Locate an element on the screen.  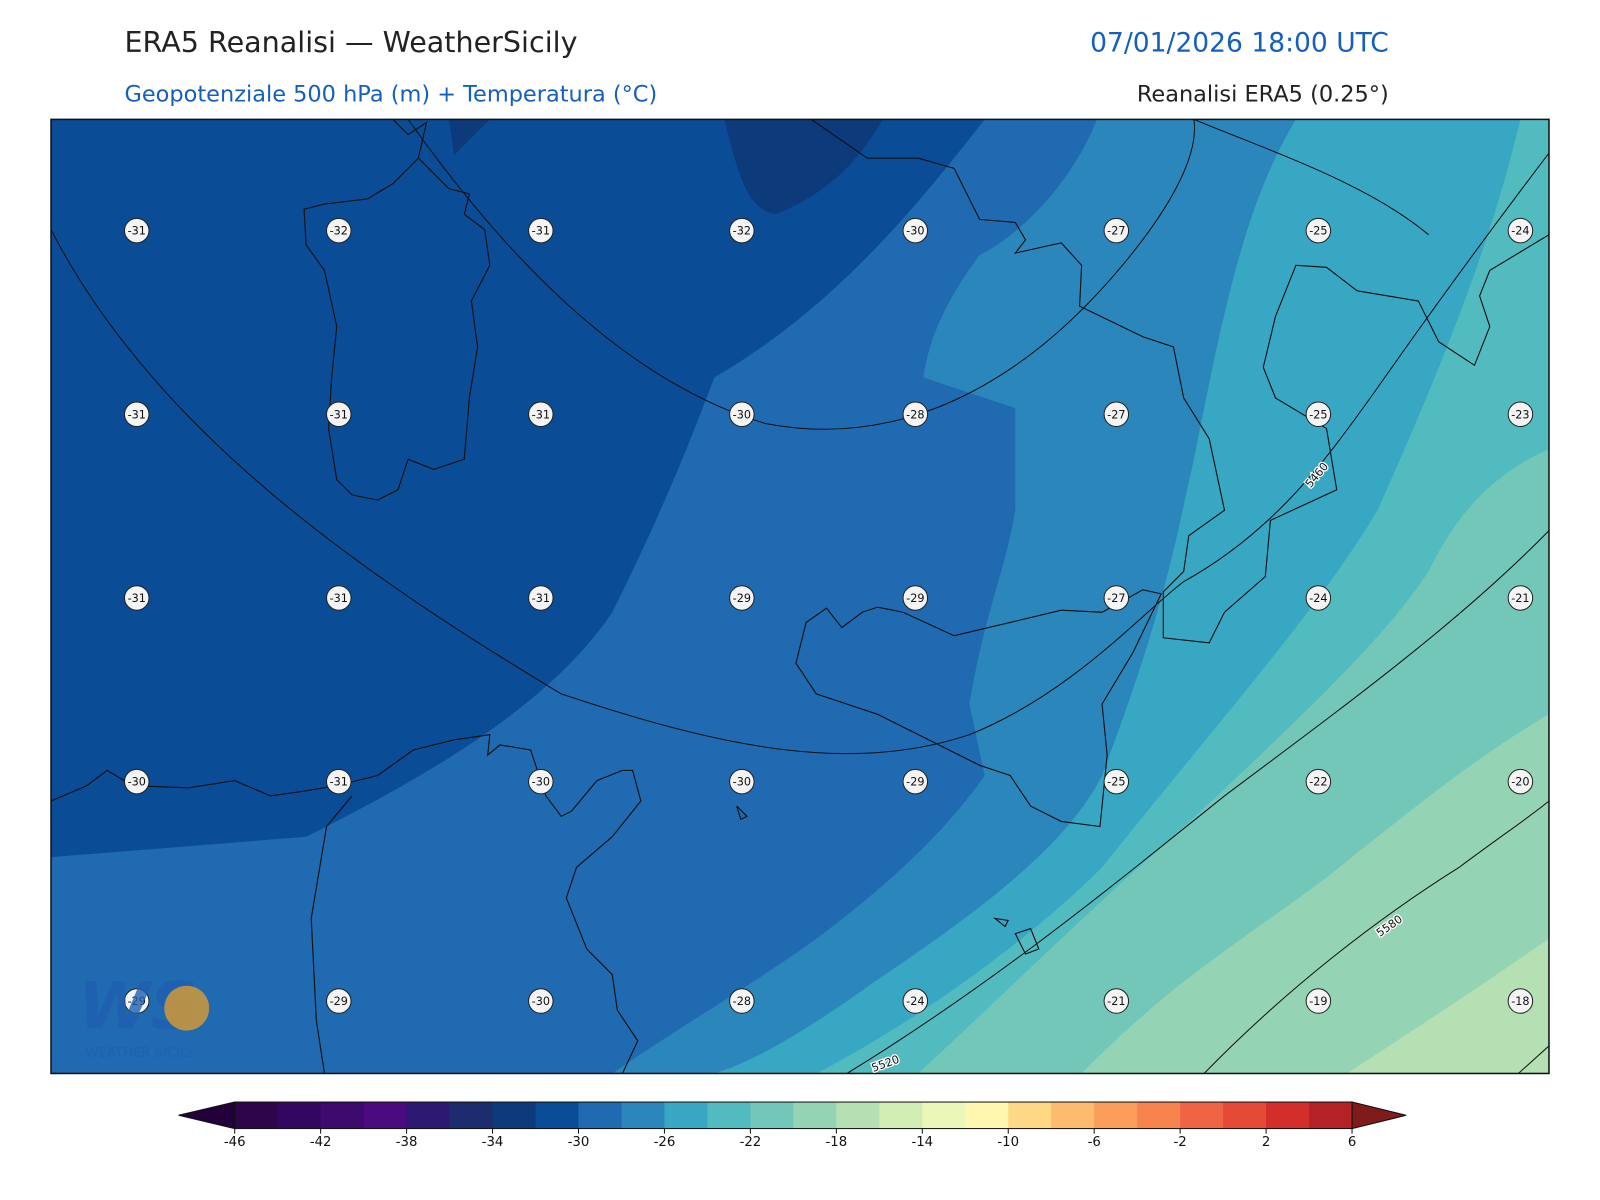
colorbar-tick-label: -26 is located at coordinates (665, 1142).